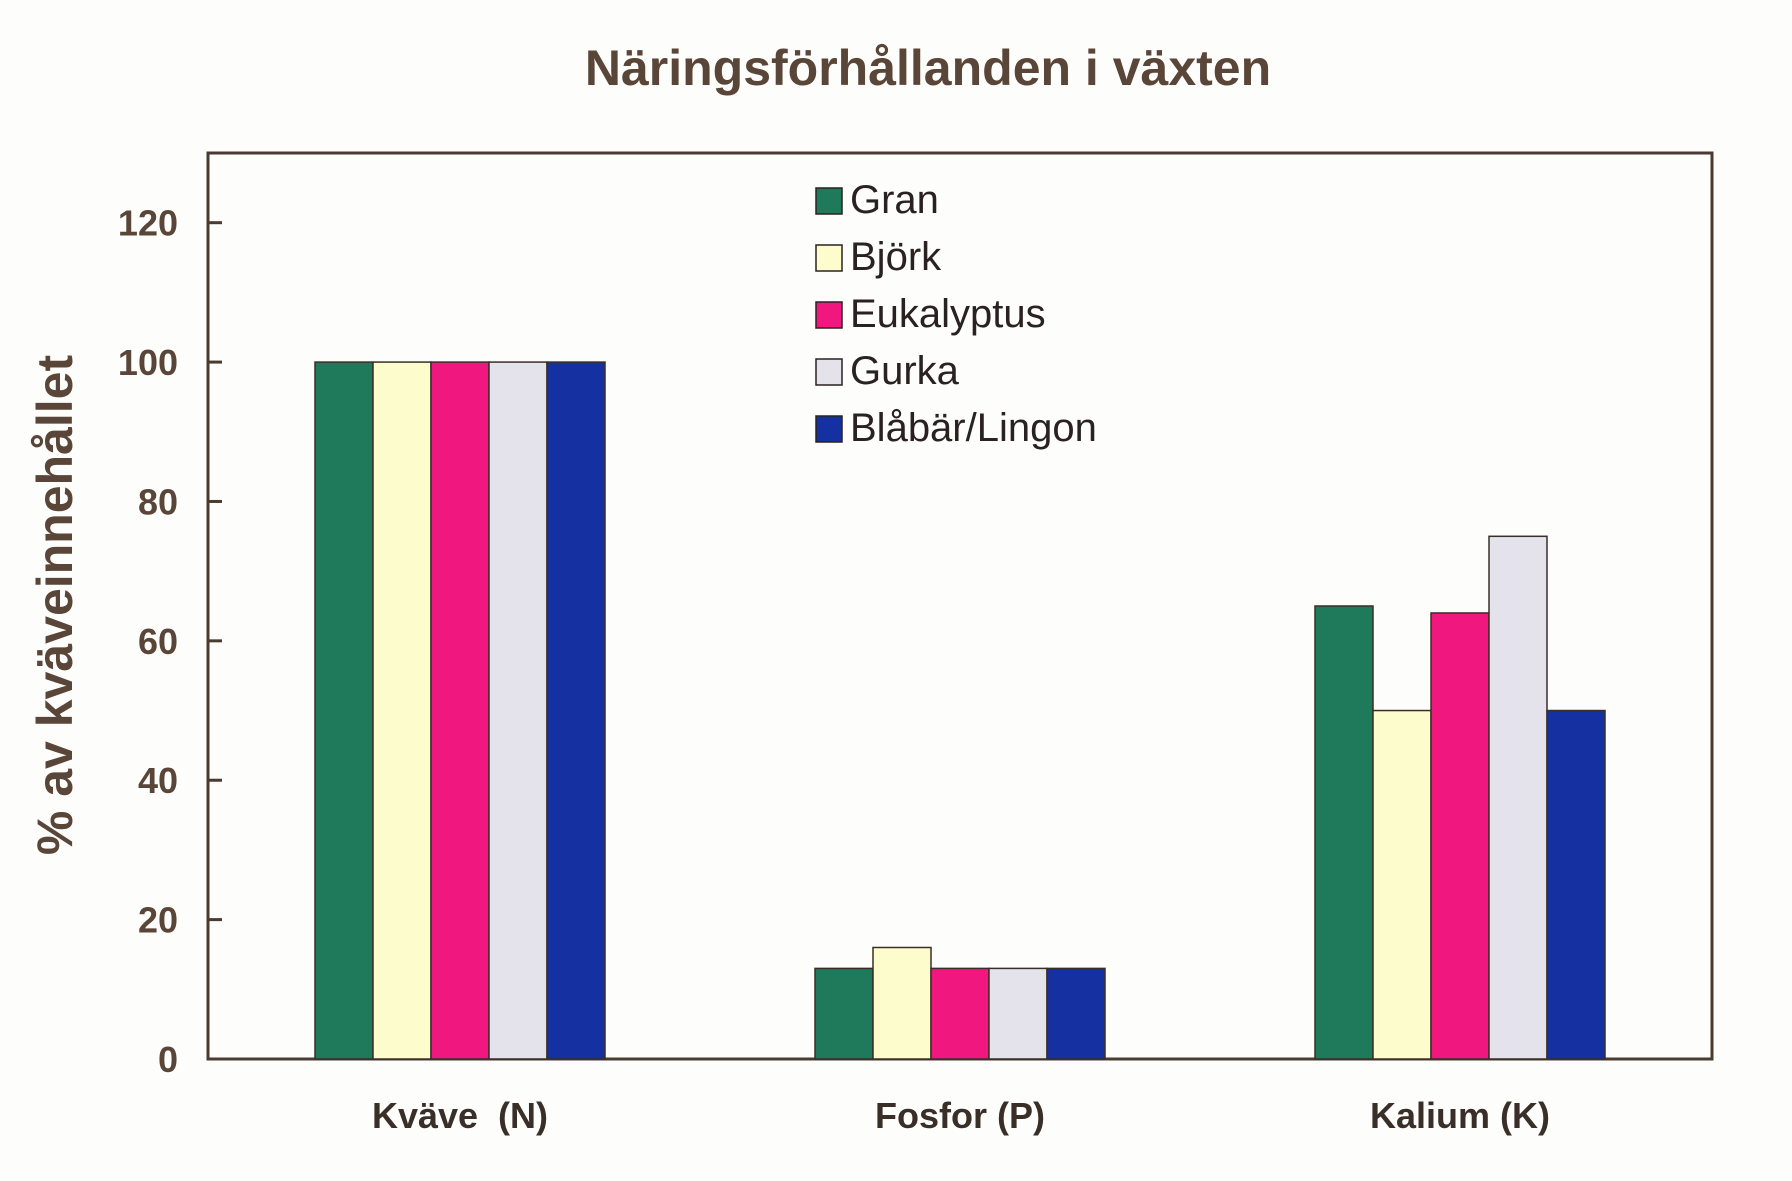 Image resolution: width=1792 pixels, height=1181 pixels. I want to click on y-tick-label: 0, so click(168, 1059).